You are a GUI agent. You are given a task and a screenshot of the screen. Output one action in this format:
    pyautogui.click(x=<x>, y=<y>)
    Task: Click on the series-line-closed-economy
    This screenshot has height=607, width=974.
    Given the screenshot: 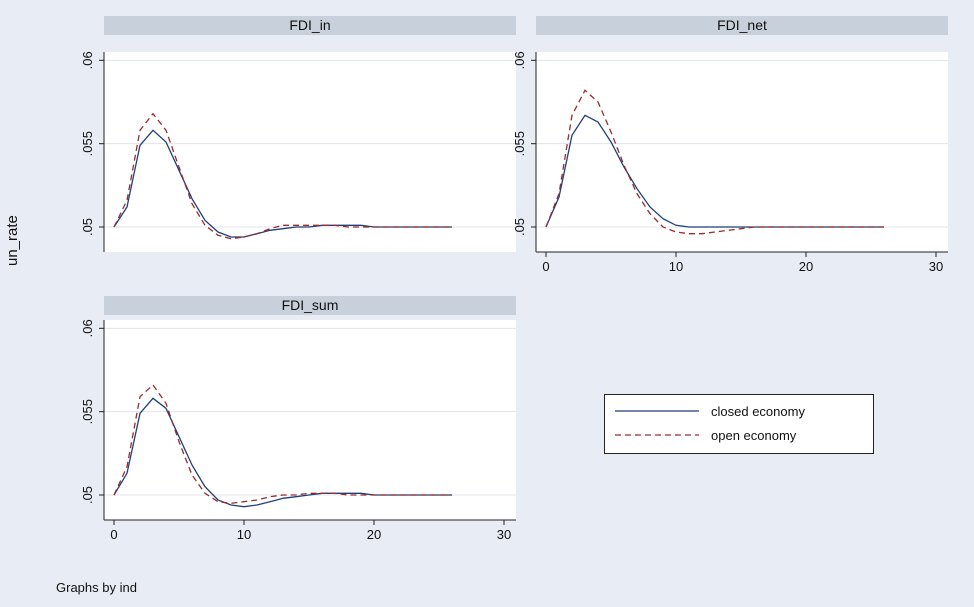 What is the action you would take?
    pyautogui.click(x=714, y=171)
    